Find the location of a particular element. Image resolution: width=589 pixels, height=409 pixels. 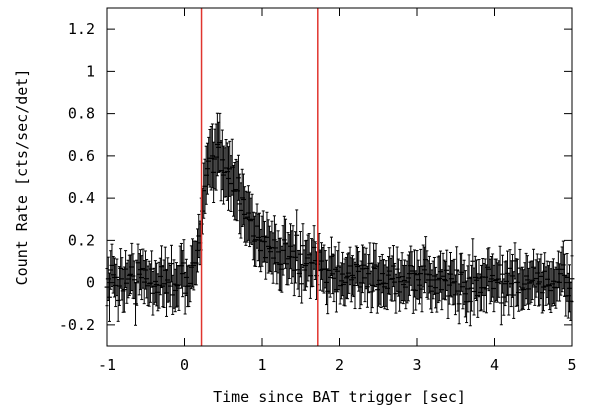

x-tick-label: -1 is located at coordinates (107, 365).